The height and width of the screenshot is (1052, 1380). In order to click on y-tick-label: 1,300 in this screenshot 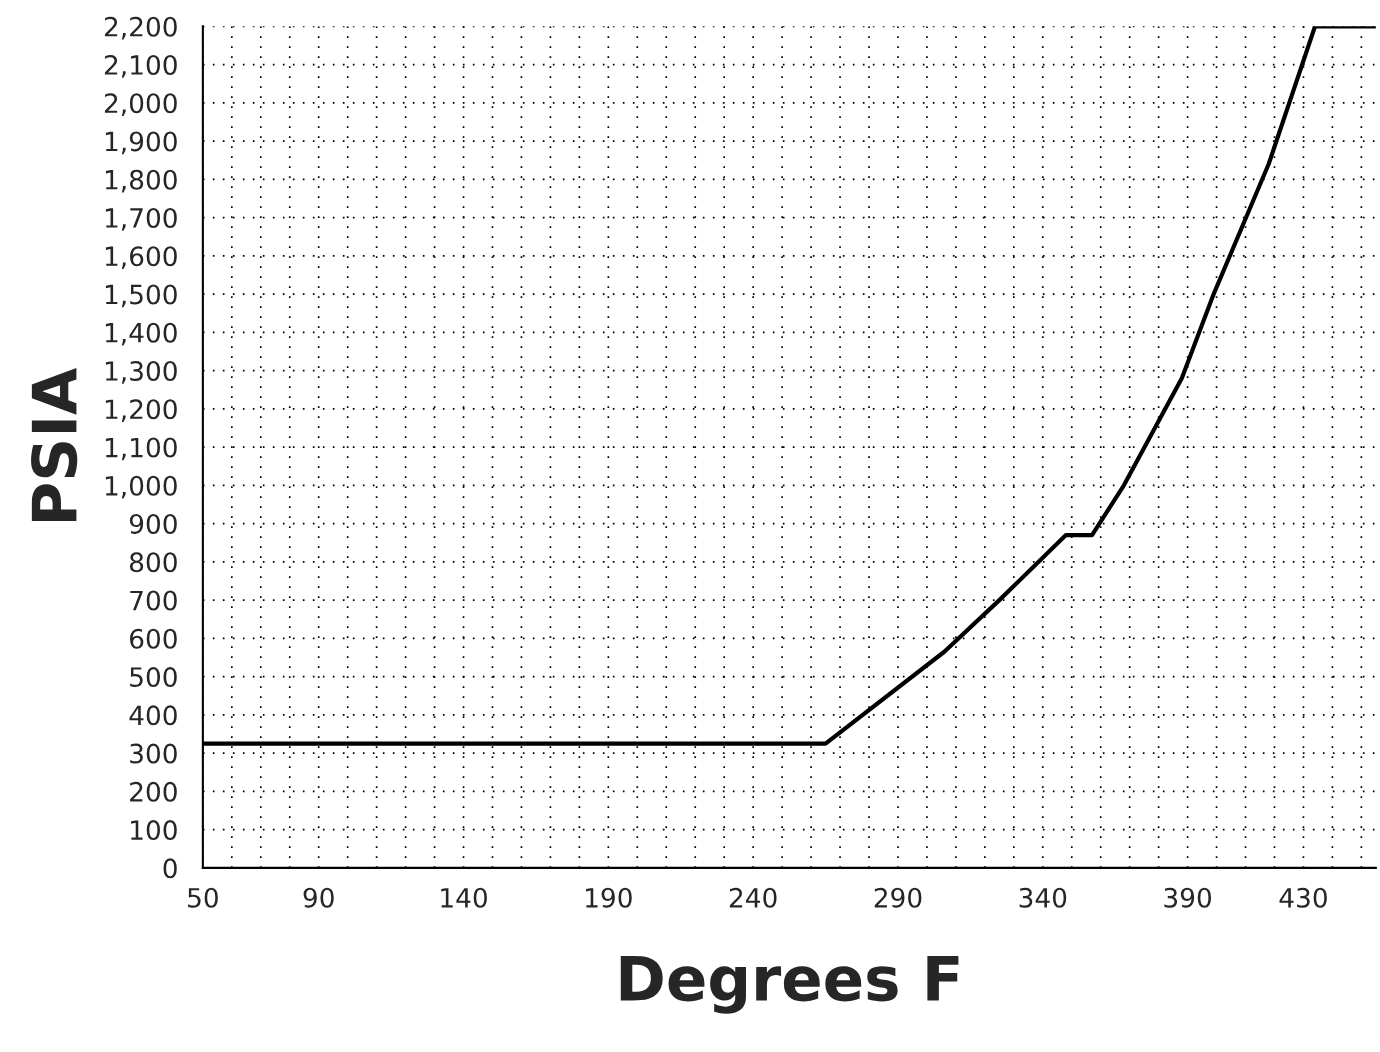, I will do `click(141, 372)`.